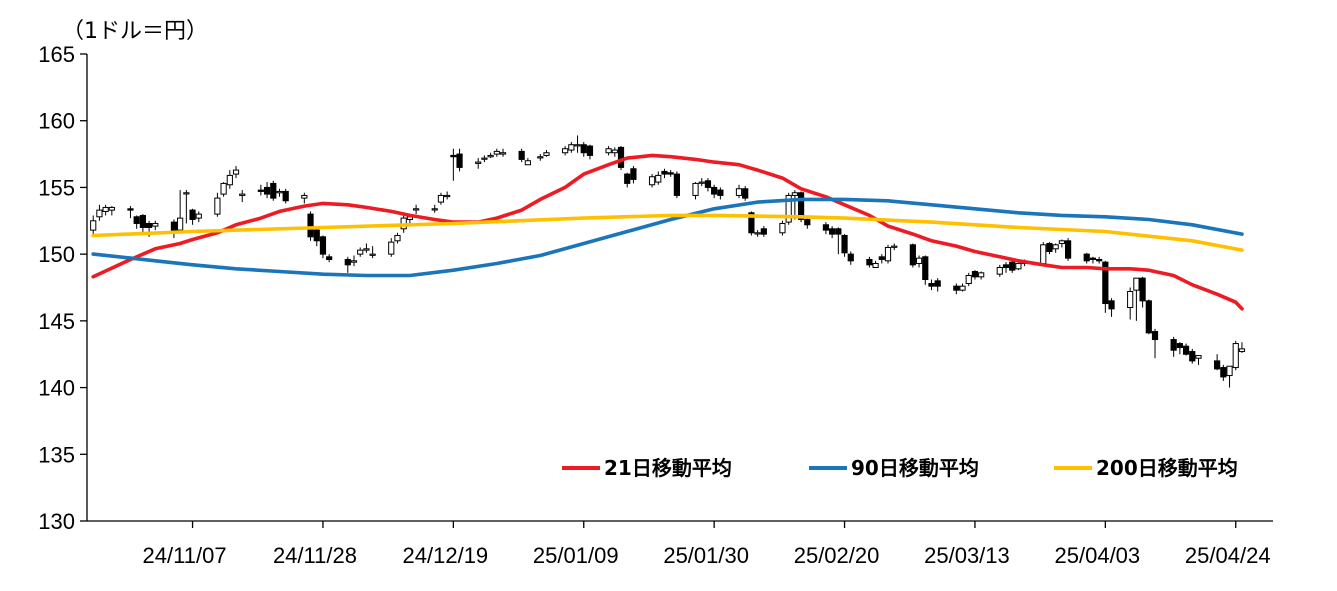 The height and width of the screenshot is (591, 1337). Describe the element at coordinates (1098, 555) in the screenshot. I see `x-tick-label: 25/04/03` at that location.